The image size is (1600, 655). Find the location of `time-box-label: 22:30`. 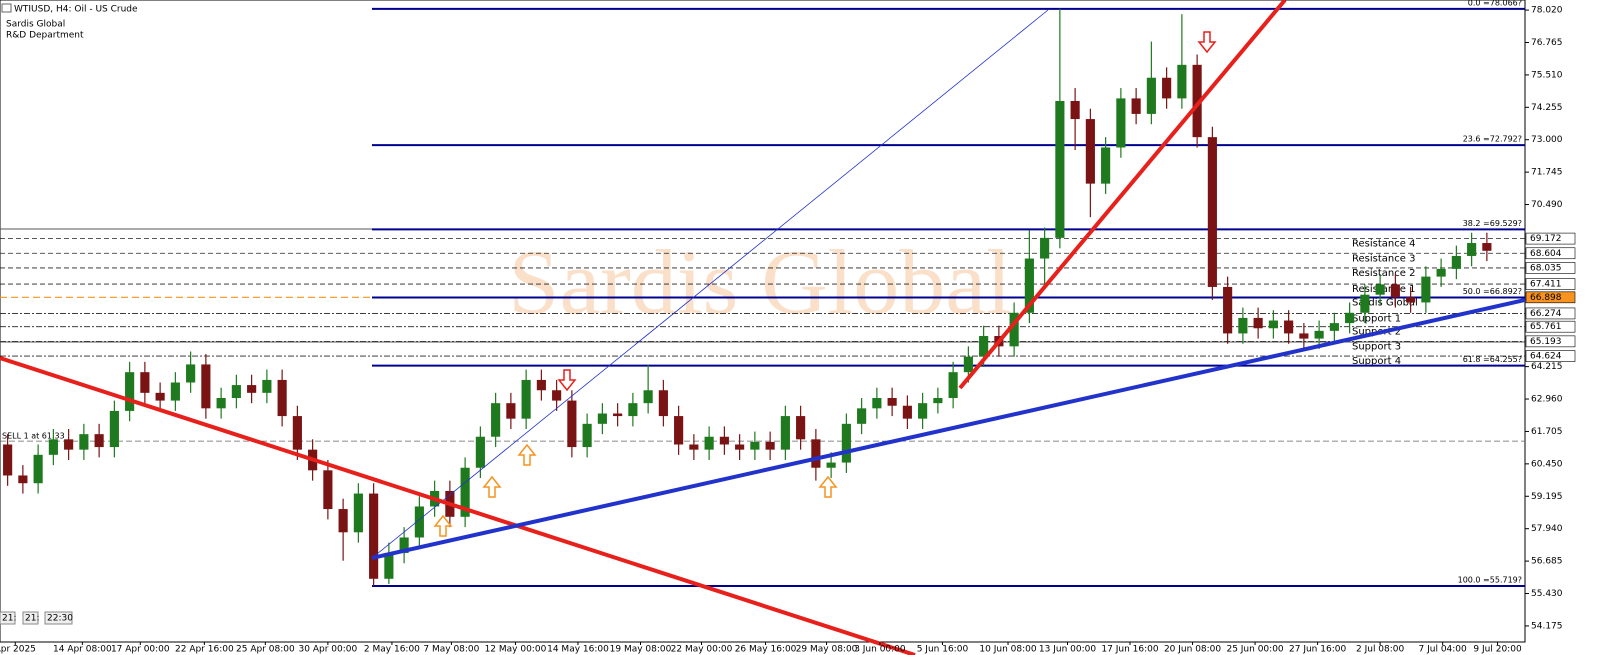

time-box-label: 22:30 is located at coordinates (60, 619).